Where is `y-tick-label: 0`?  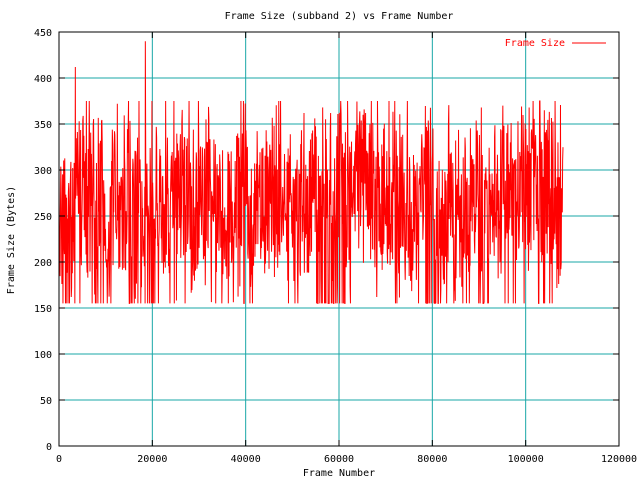 y-tick-label: 0 is located at coordinates (49, 447).